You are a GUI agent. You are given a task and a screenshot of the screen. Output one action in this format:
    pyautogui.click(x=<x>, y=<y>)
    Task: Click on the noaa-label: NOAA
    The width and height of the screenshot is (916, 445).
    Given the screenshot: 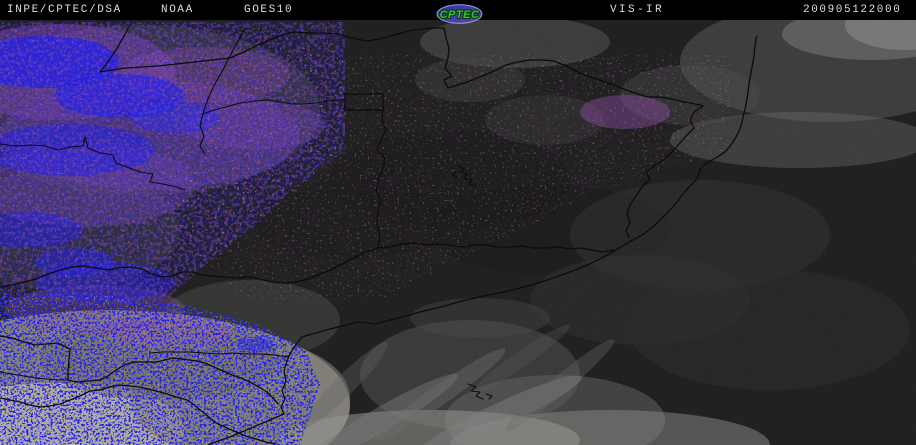 What is the action you would take?
    pyautogui.click(x=177, y=10)
    